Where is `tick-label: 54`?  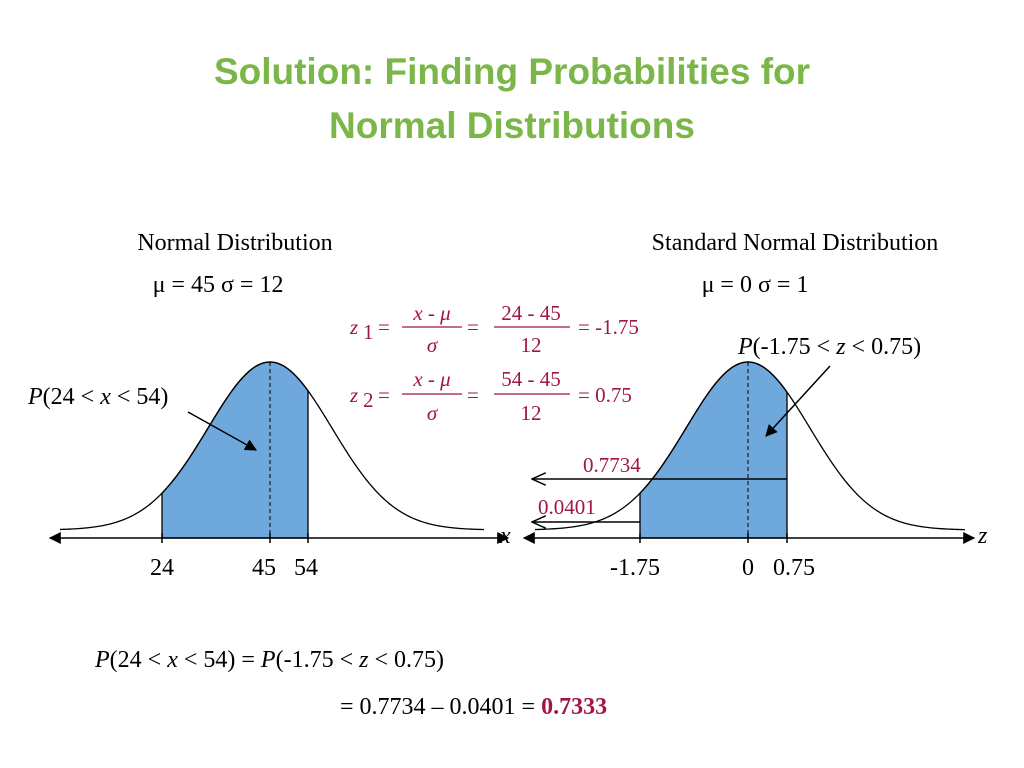 tick-label: 54 is located at coordinates (306, 568).